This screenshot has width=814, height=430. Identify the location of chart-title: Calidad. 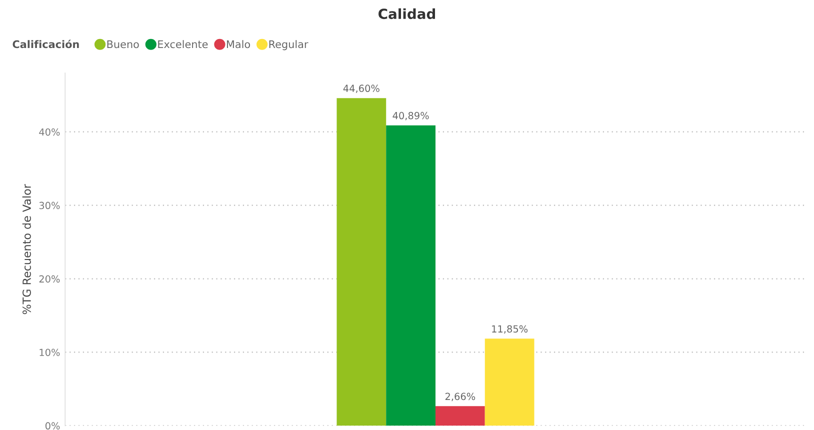
(407, 14).